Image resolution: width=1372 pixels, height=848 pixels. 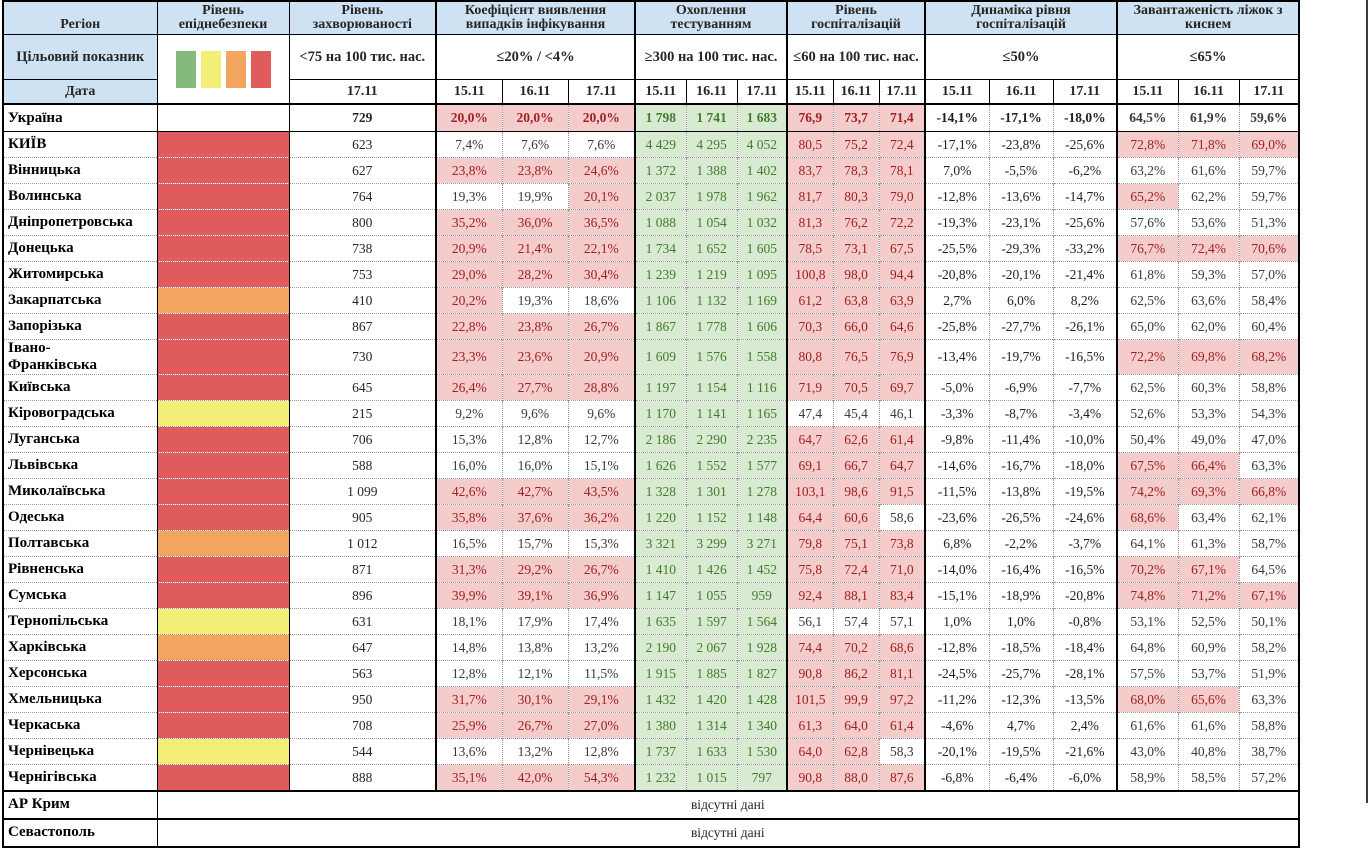 What do you see at coordinates (1020, 465) in the screenshot?
I see `dynamics-value: -16,7%` at bounding box center [1020, 465].